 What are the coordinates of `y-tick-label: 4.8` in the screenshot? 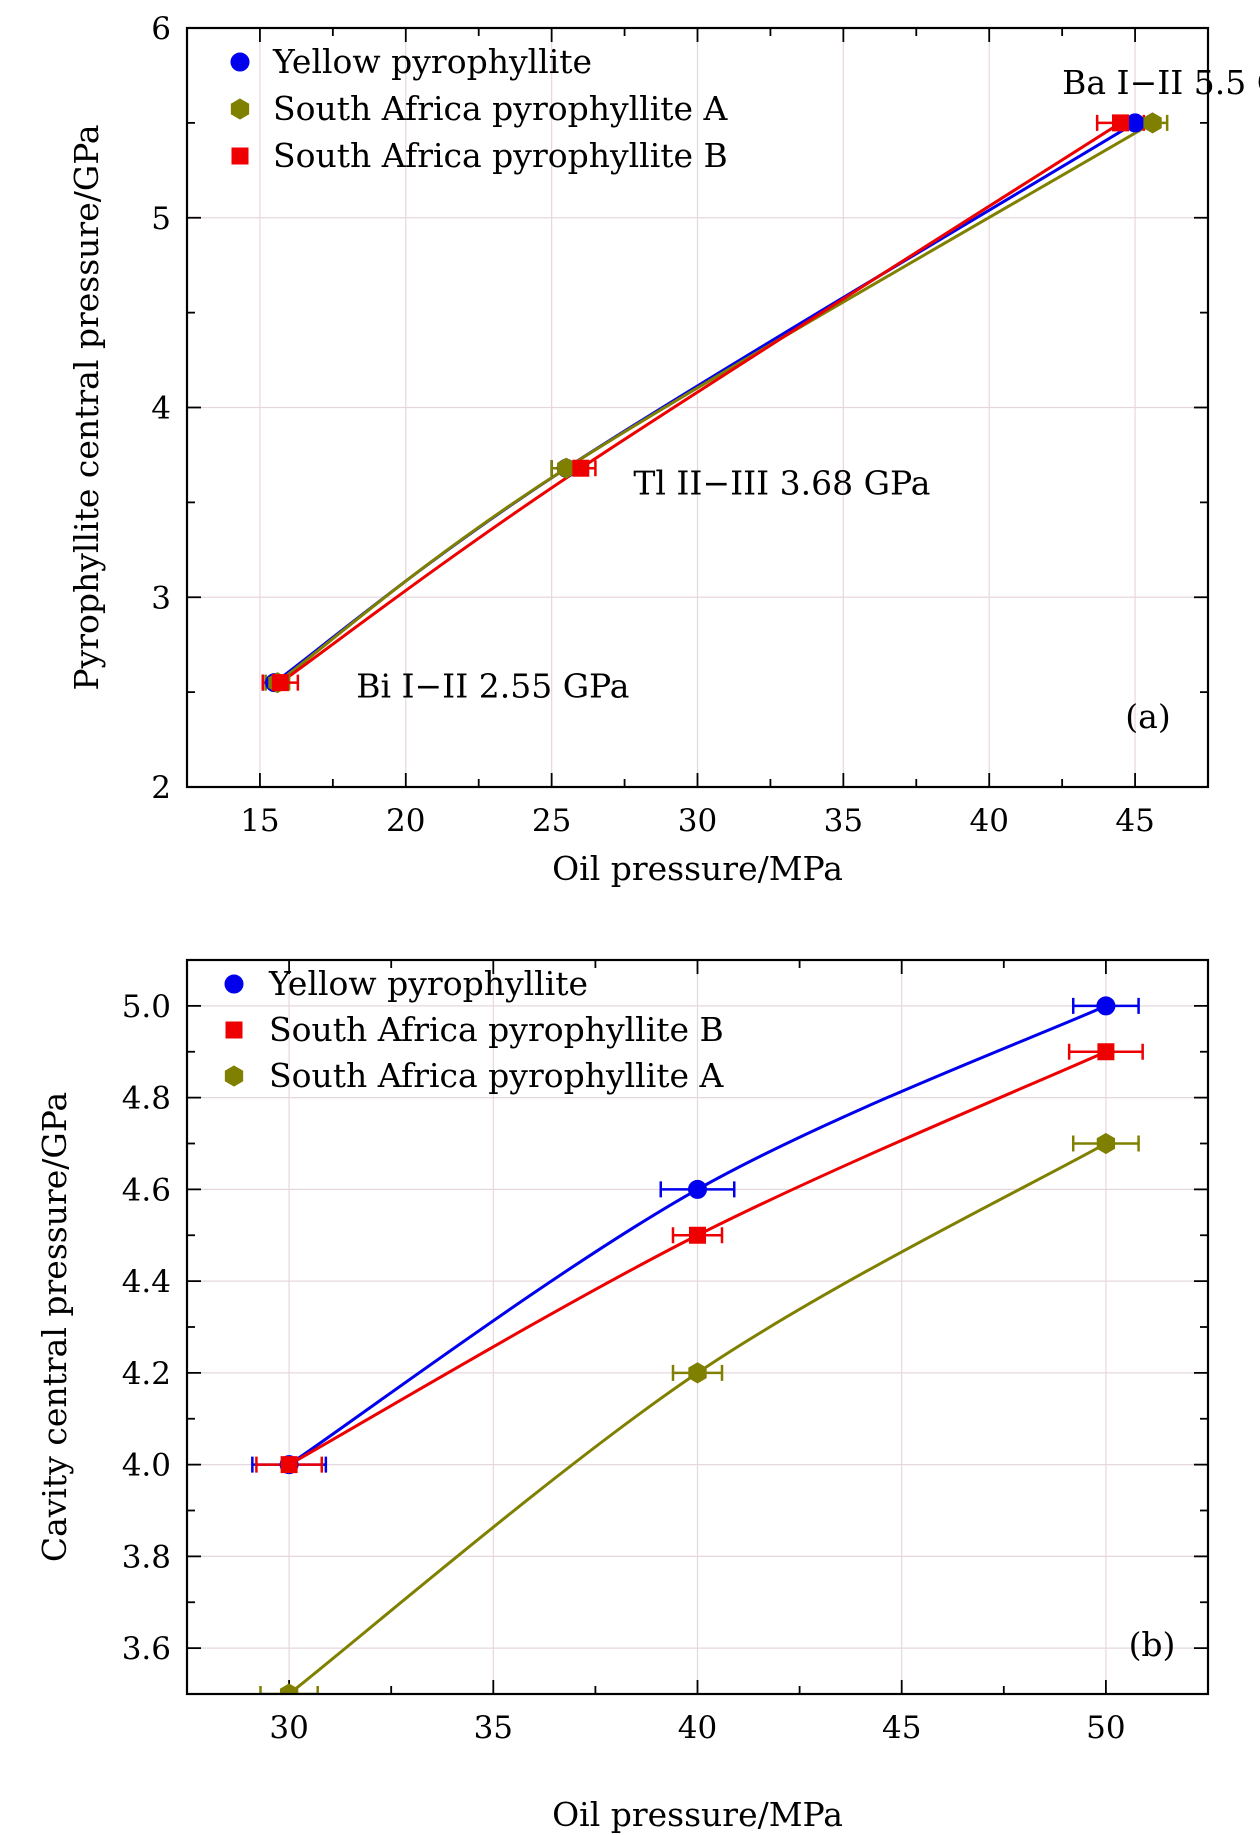 It's located at (146, 1099).